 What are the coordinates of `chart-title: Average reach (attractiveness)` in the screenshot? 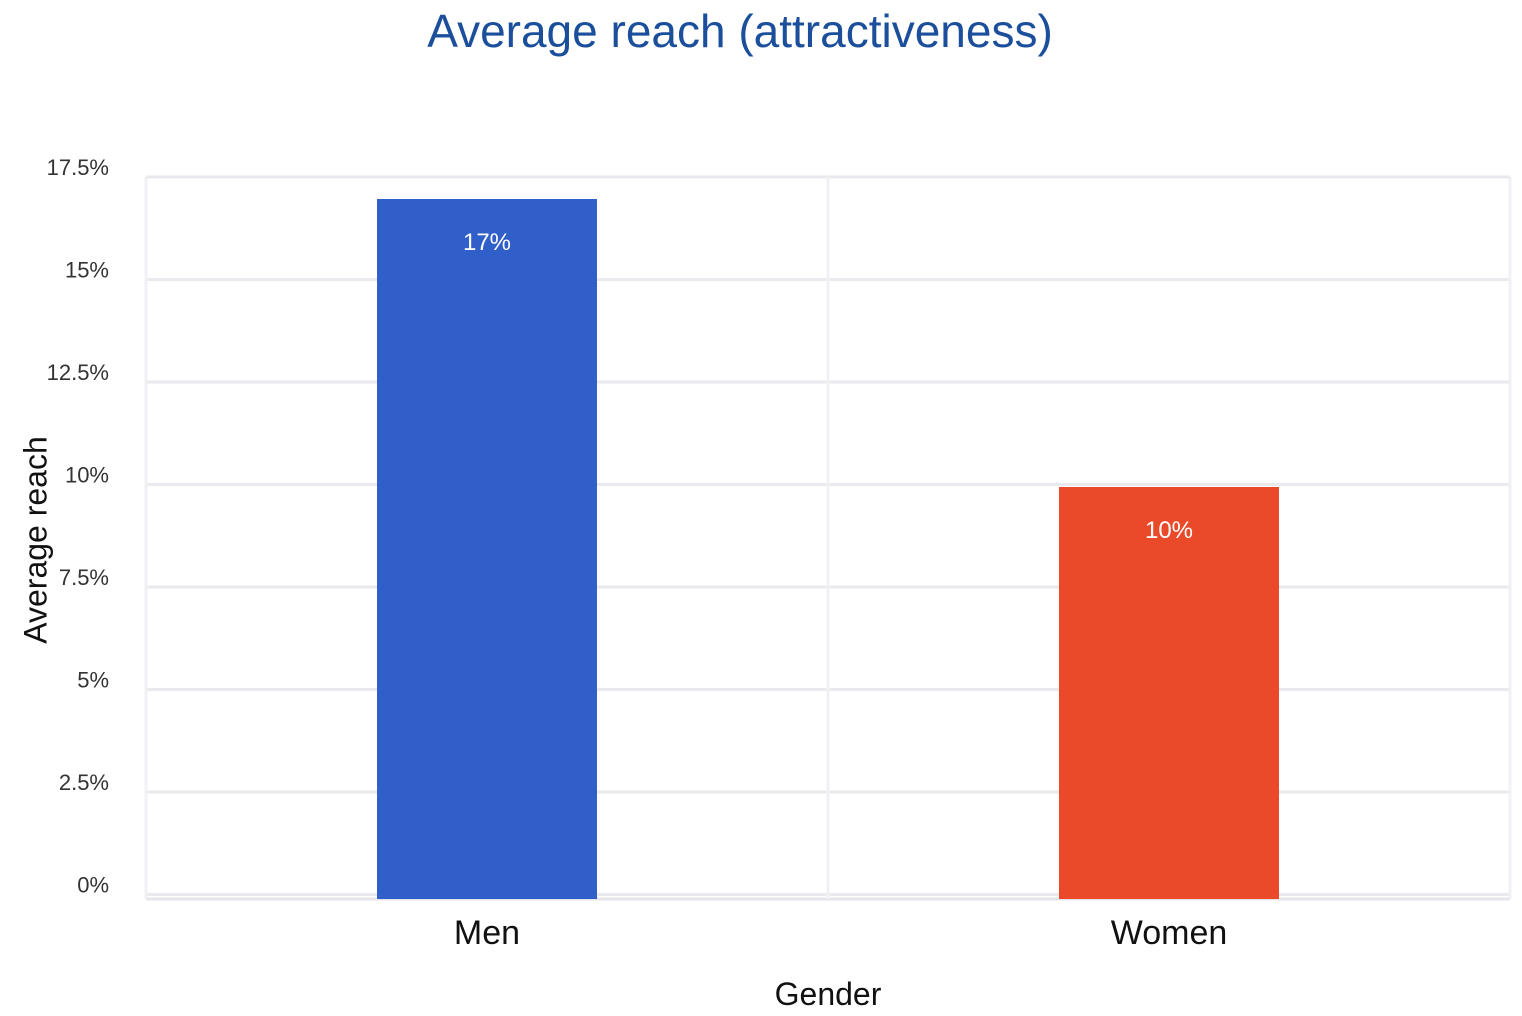 It's located at (740, 31).